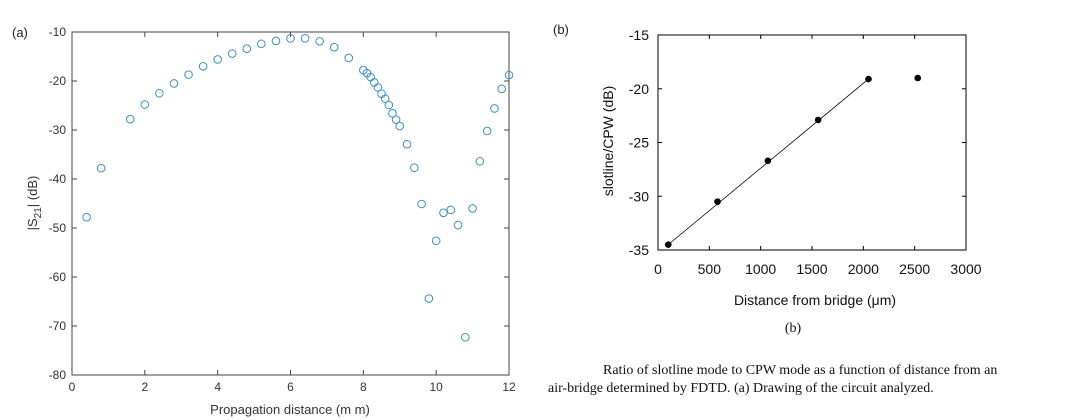 This screenshot has height=420, width=1071. What do you see at coordinates (144, 387) in the screenshot?
I see `chart-a-xtick-label: 2` at bounding box center [144, 387].